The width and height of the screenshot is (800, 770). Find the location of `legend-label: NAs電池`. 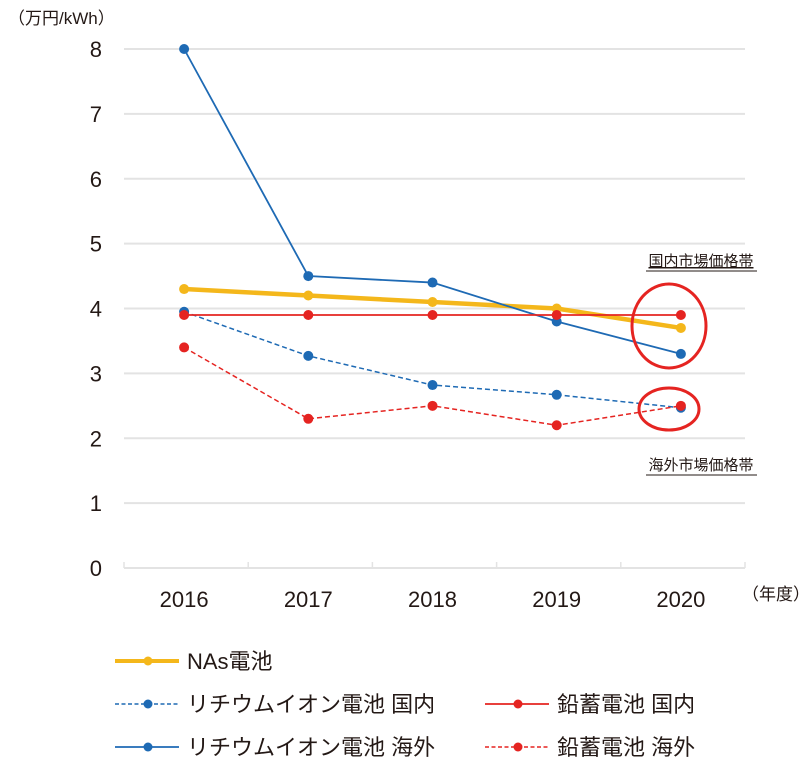

legend-label: NAs電池 is located at coordinates (230, 661).